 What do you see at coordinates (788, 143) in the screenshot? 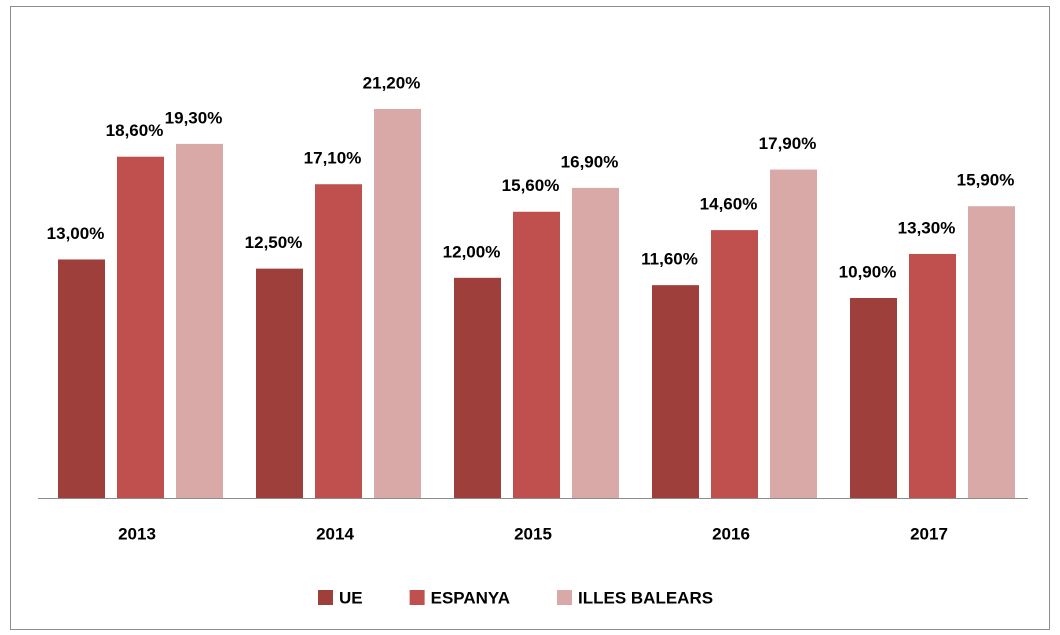
I see `value-label: 17,90%` at bounding box center [788, 143].